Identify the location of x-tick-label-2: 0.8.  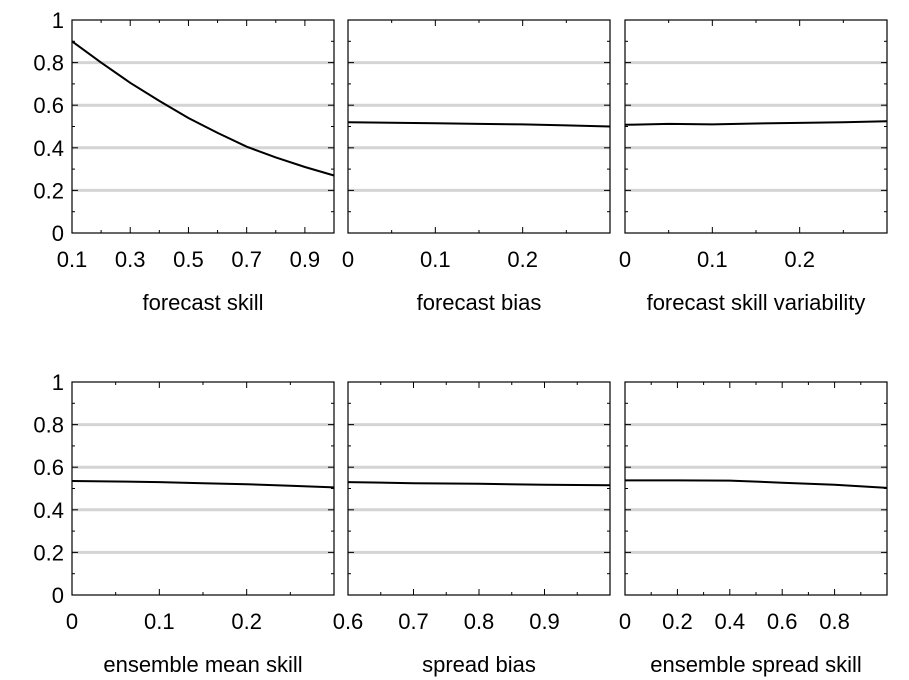
(479, 621).